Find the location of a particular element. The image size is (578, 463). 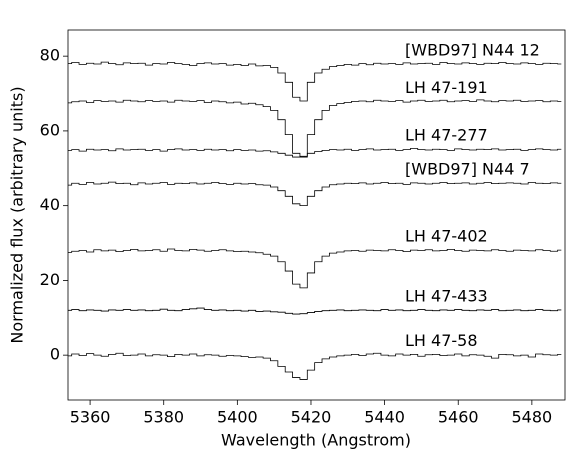

series-label: LH 47-58 is located at coordinates (441, 340).